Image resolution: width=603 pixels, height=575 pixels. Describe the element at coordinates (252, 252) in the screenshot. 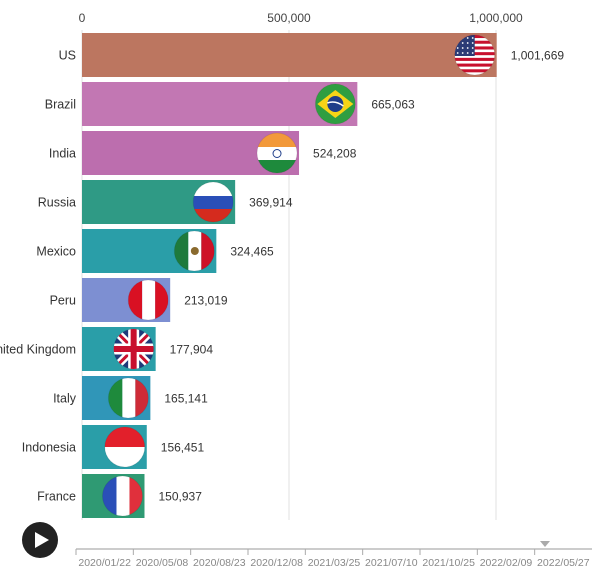

I see `value-label: 324,465` at that location.